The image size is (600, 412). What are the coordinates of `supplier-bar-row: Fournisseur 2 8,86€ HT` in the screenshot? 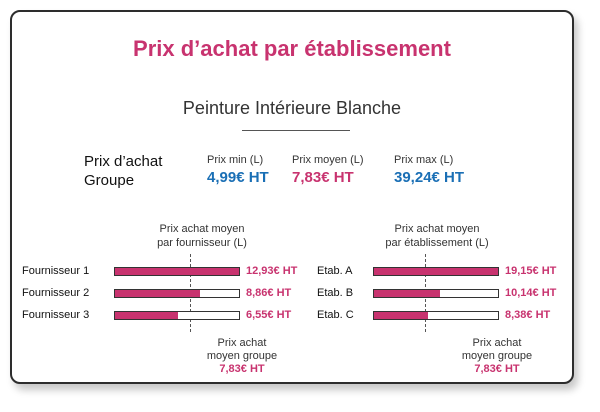 It's located at (162, 294).